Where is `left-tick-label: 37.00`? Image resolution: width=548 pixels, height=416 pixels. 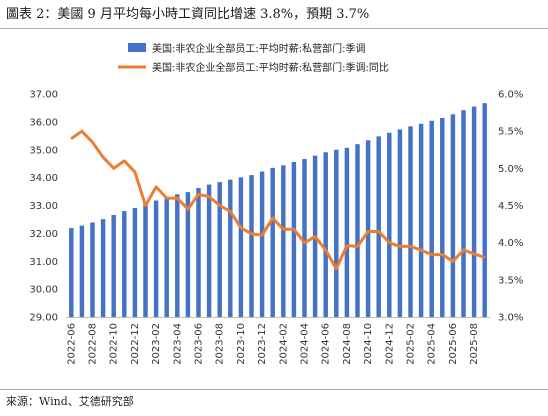 left-tick-label: 37.00 is located at coordinates (43, 95).